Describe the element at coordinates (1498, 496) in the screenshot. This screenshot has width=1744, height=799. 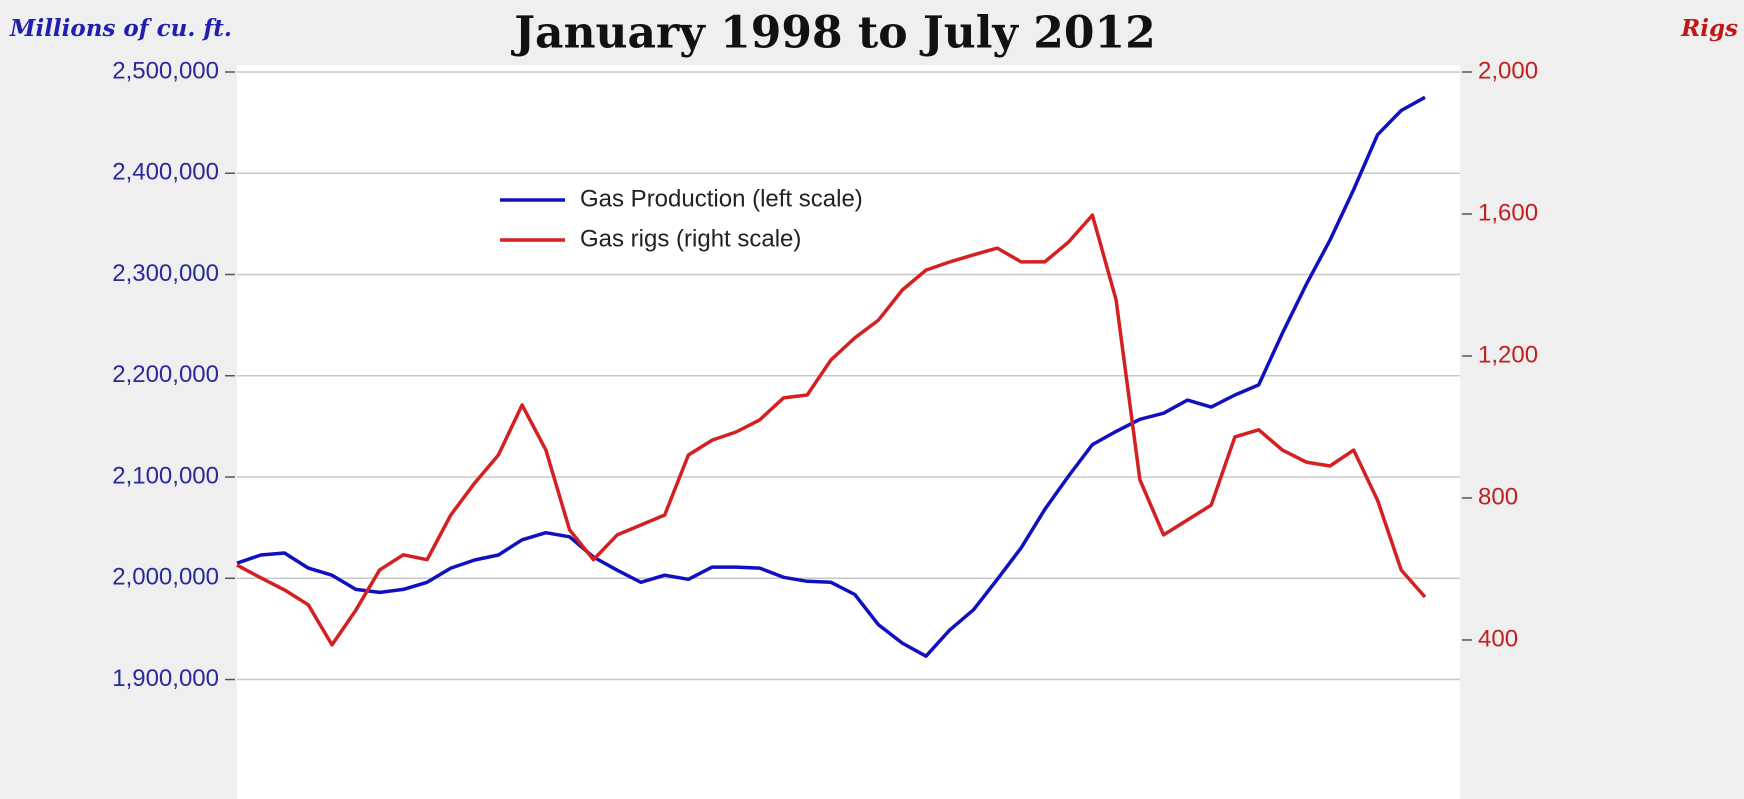
I see `y2-tick-label: 800` at that location.